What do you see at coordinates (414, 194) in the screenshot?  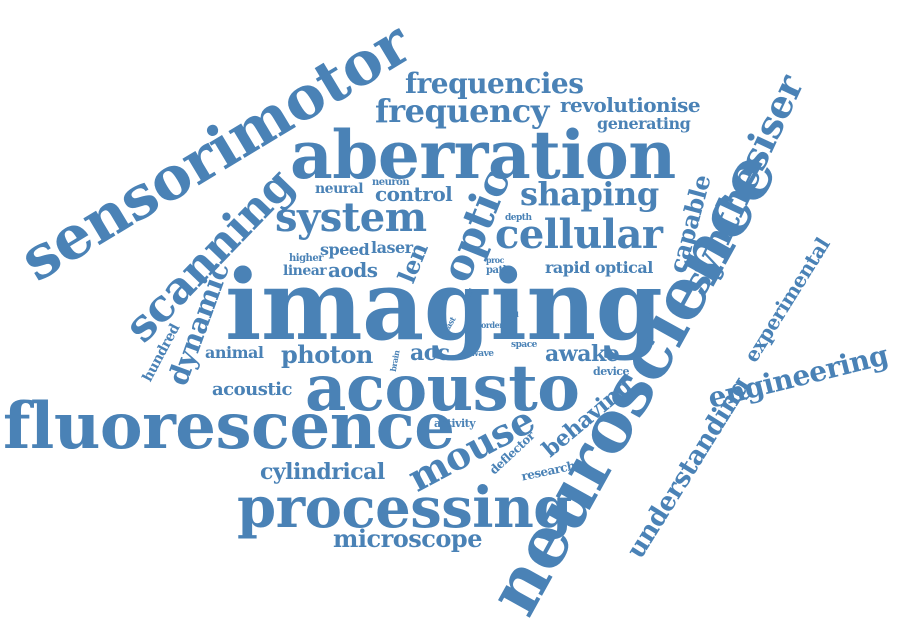 I see `word-control: control` at bounding box center [414, 194].